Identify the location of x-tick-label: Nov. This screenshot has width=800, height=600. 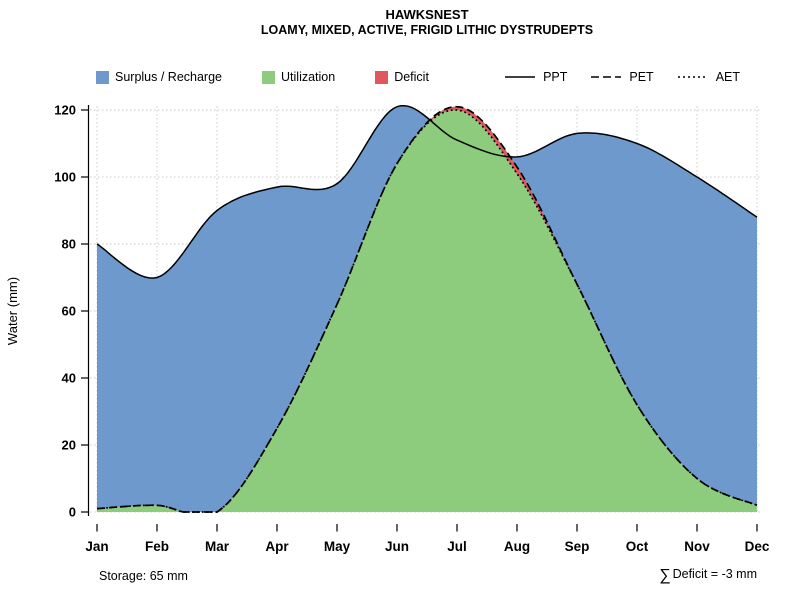
(697, 546).